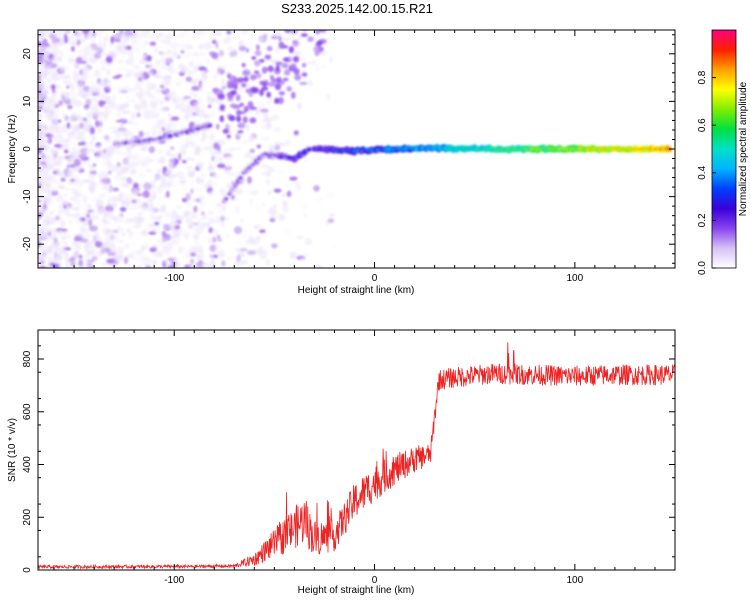 The image size is (750, 600). Describe the element at coordinates (724, 149) in the screenshot. I see `colorbar-gradient` at that location.